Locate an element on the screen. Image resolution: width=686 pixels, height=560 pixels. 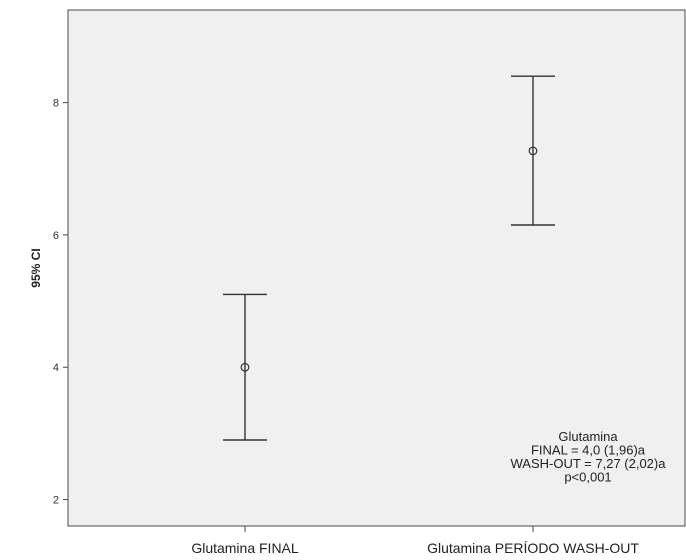
y-tick-label: 6 is located at coordinates (56, 236).